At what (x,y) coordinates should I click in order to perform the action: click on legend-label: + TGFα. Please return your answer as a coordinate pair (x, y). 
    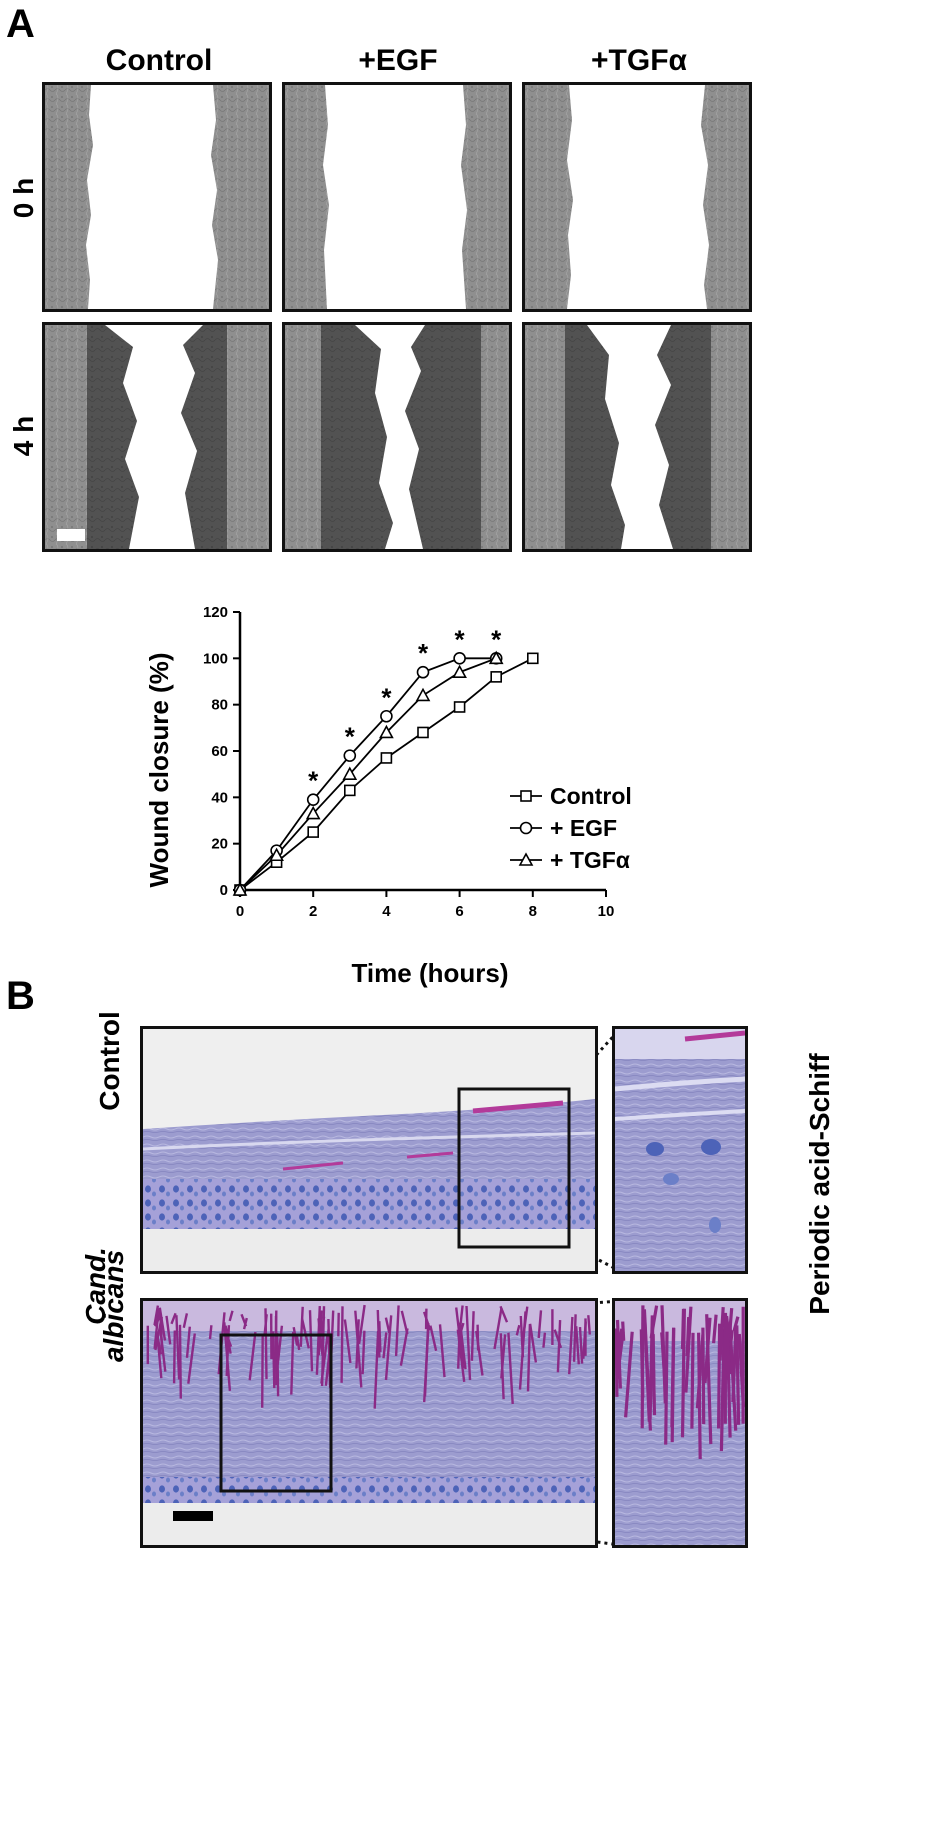
    Looking at the image, I should click on (590, 860).